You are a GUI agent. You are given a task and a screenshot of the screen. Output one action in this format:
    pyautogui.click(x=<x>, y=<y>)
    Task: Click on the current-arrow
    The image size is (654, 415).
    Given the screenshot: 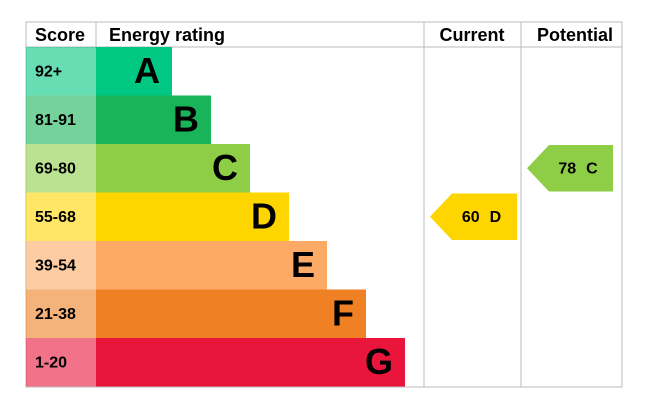 What is the action you would take?
    pyautogui.click(x=473, y=216)
    